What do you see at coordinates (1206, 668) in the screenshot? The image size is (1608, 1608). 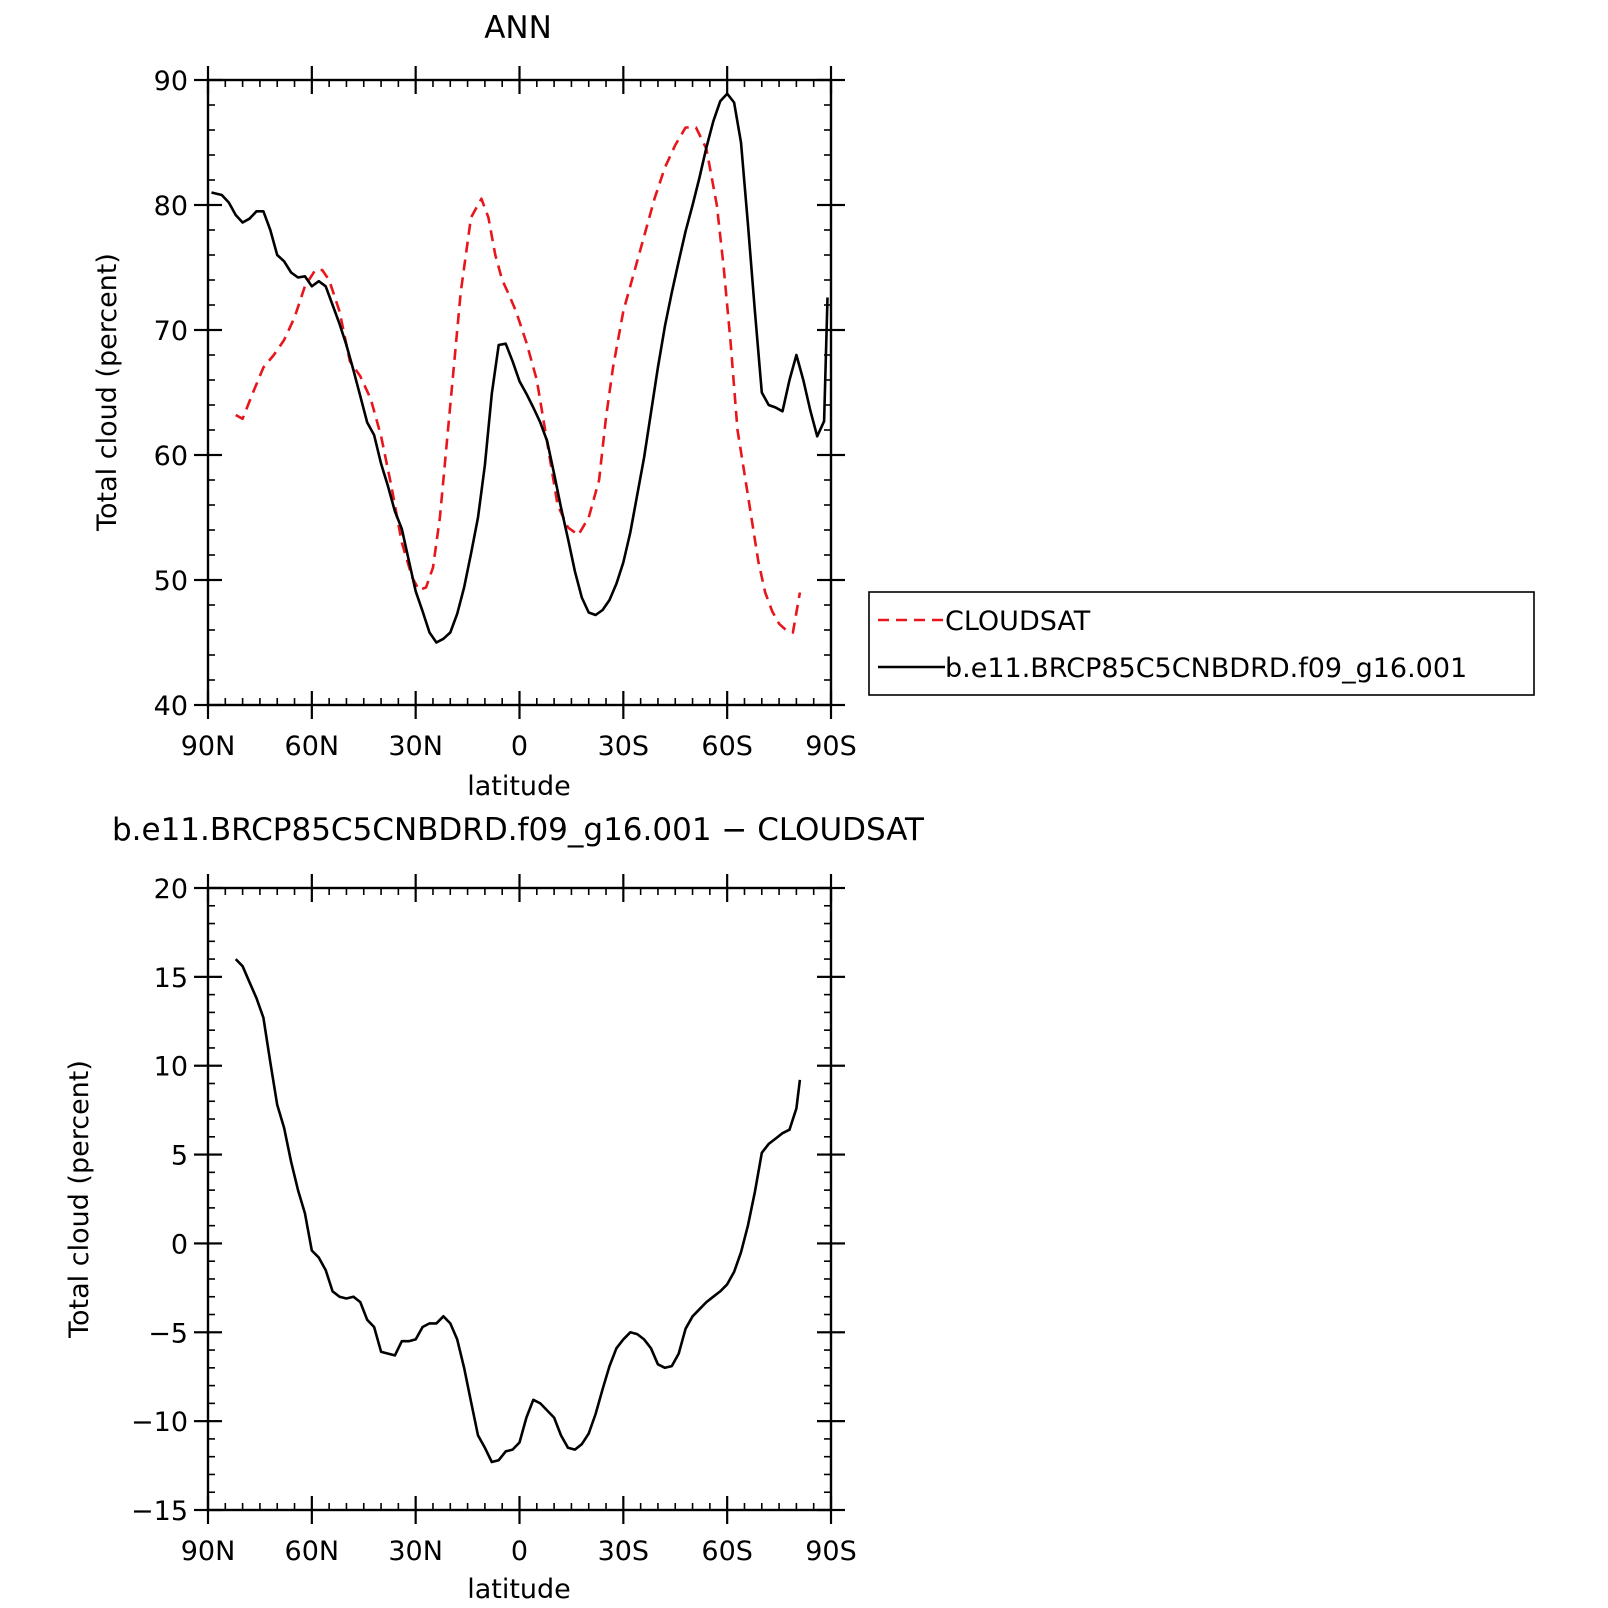 I see `legend-label-model: b.e11.BRCP85C5CNBDRD.f09_g16.001` at bounding box center [1206, 668].